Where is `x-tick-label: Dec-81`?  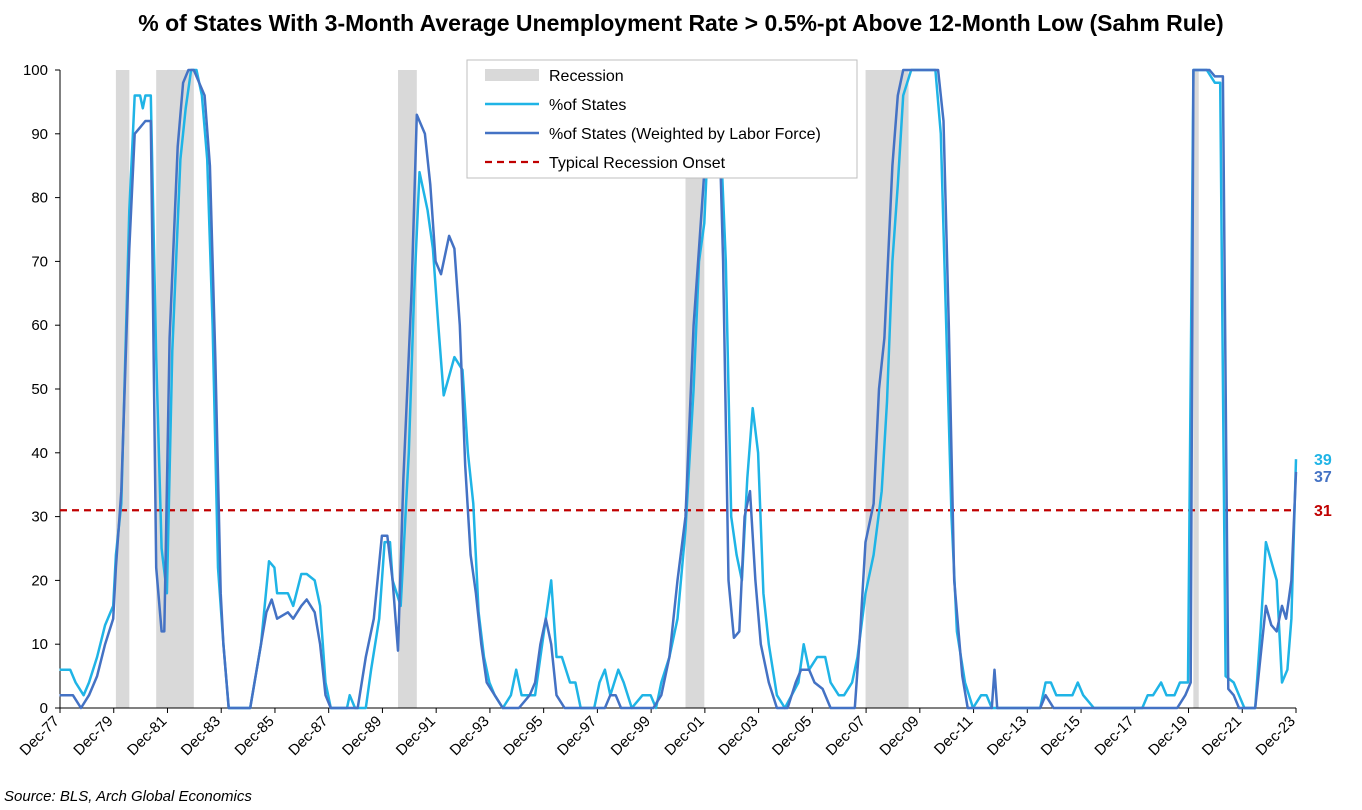 x-tick-label: Dec-81 is located at coordinates (147, 736).